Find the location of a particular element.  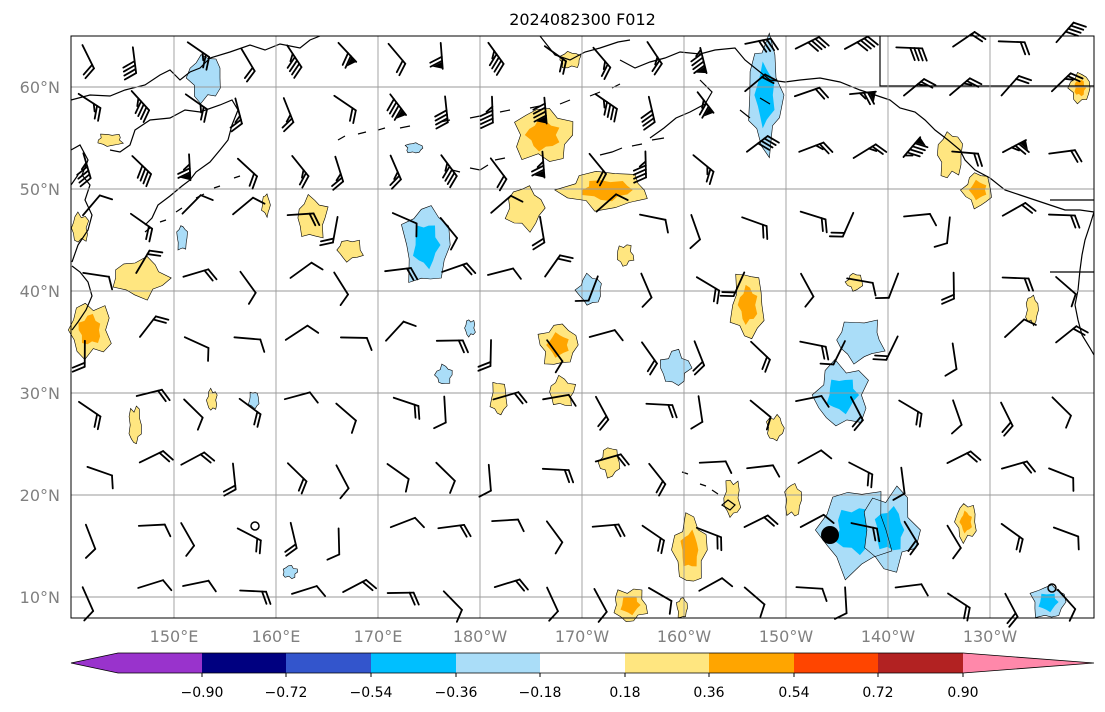

lon-label: 160°E is located at coordinates (276, 636).